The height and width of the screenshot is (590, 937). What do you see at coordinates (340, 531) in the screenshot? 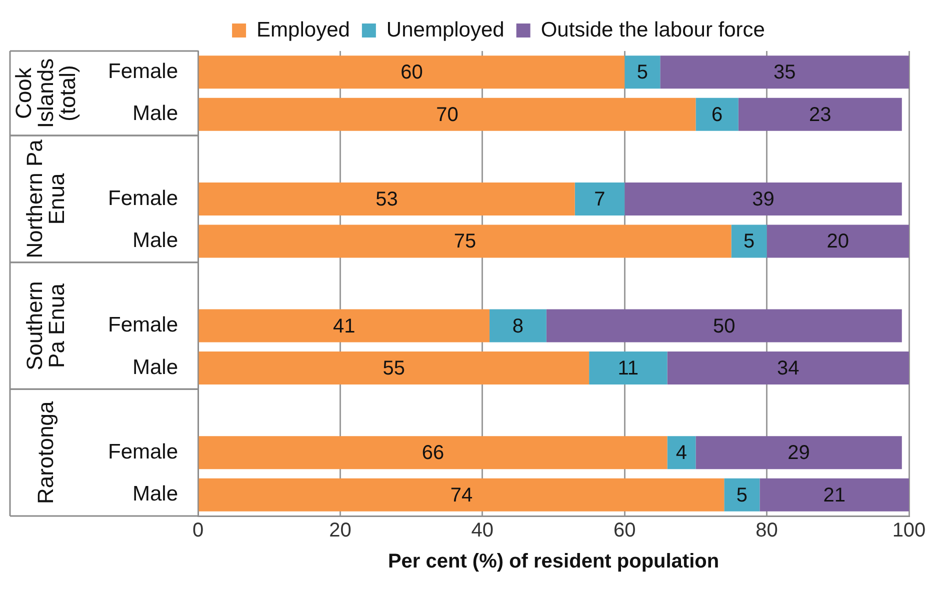
I see `x-tick-label: 20` at bounding box center [340, 531].